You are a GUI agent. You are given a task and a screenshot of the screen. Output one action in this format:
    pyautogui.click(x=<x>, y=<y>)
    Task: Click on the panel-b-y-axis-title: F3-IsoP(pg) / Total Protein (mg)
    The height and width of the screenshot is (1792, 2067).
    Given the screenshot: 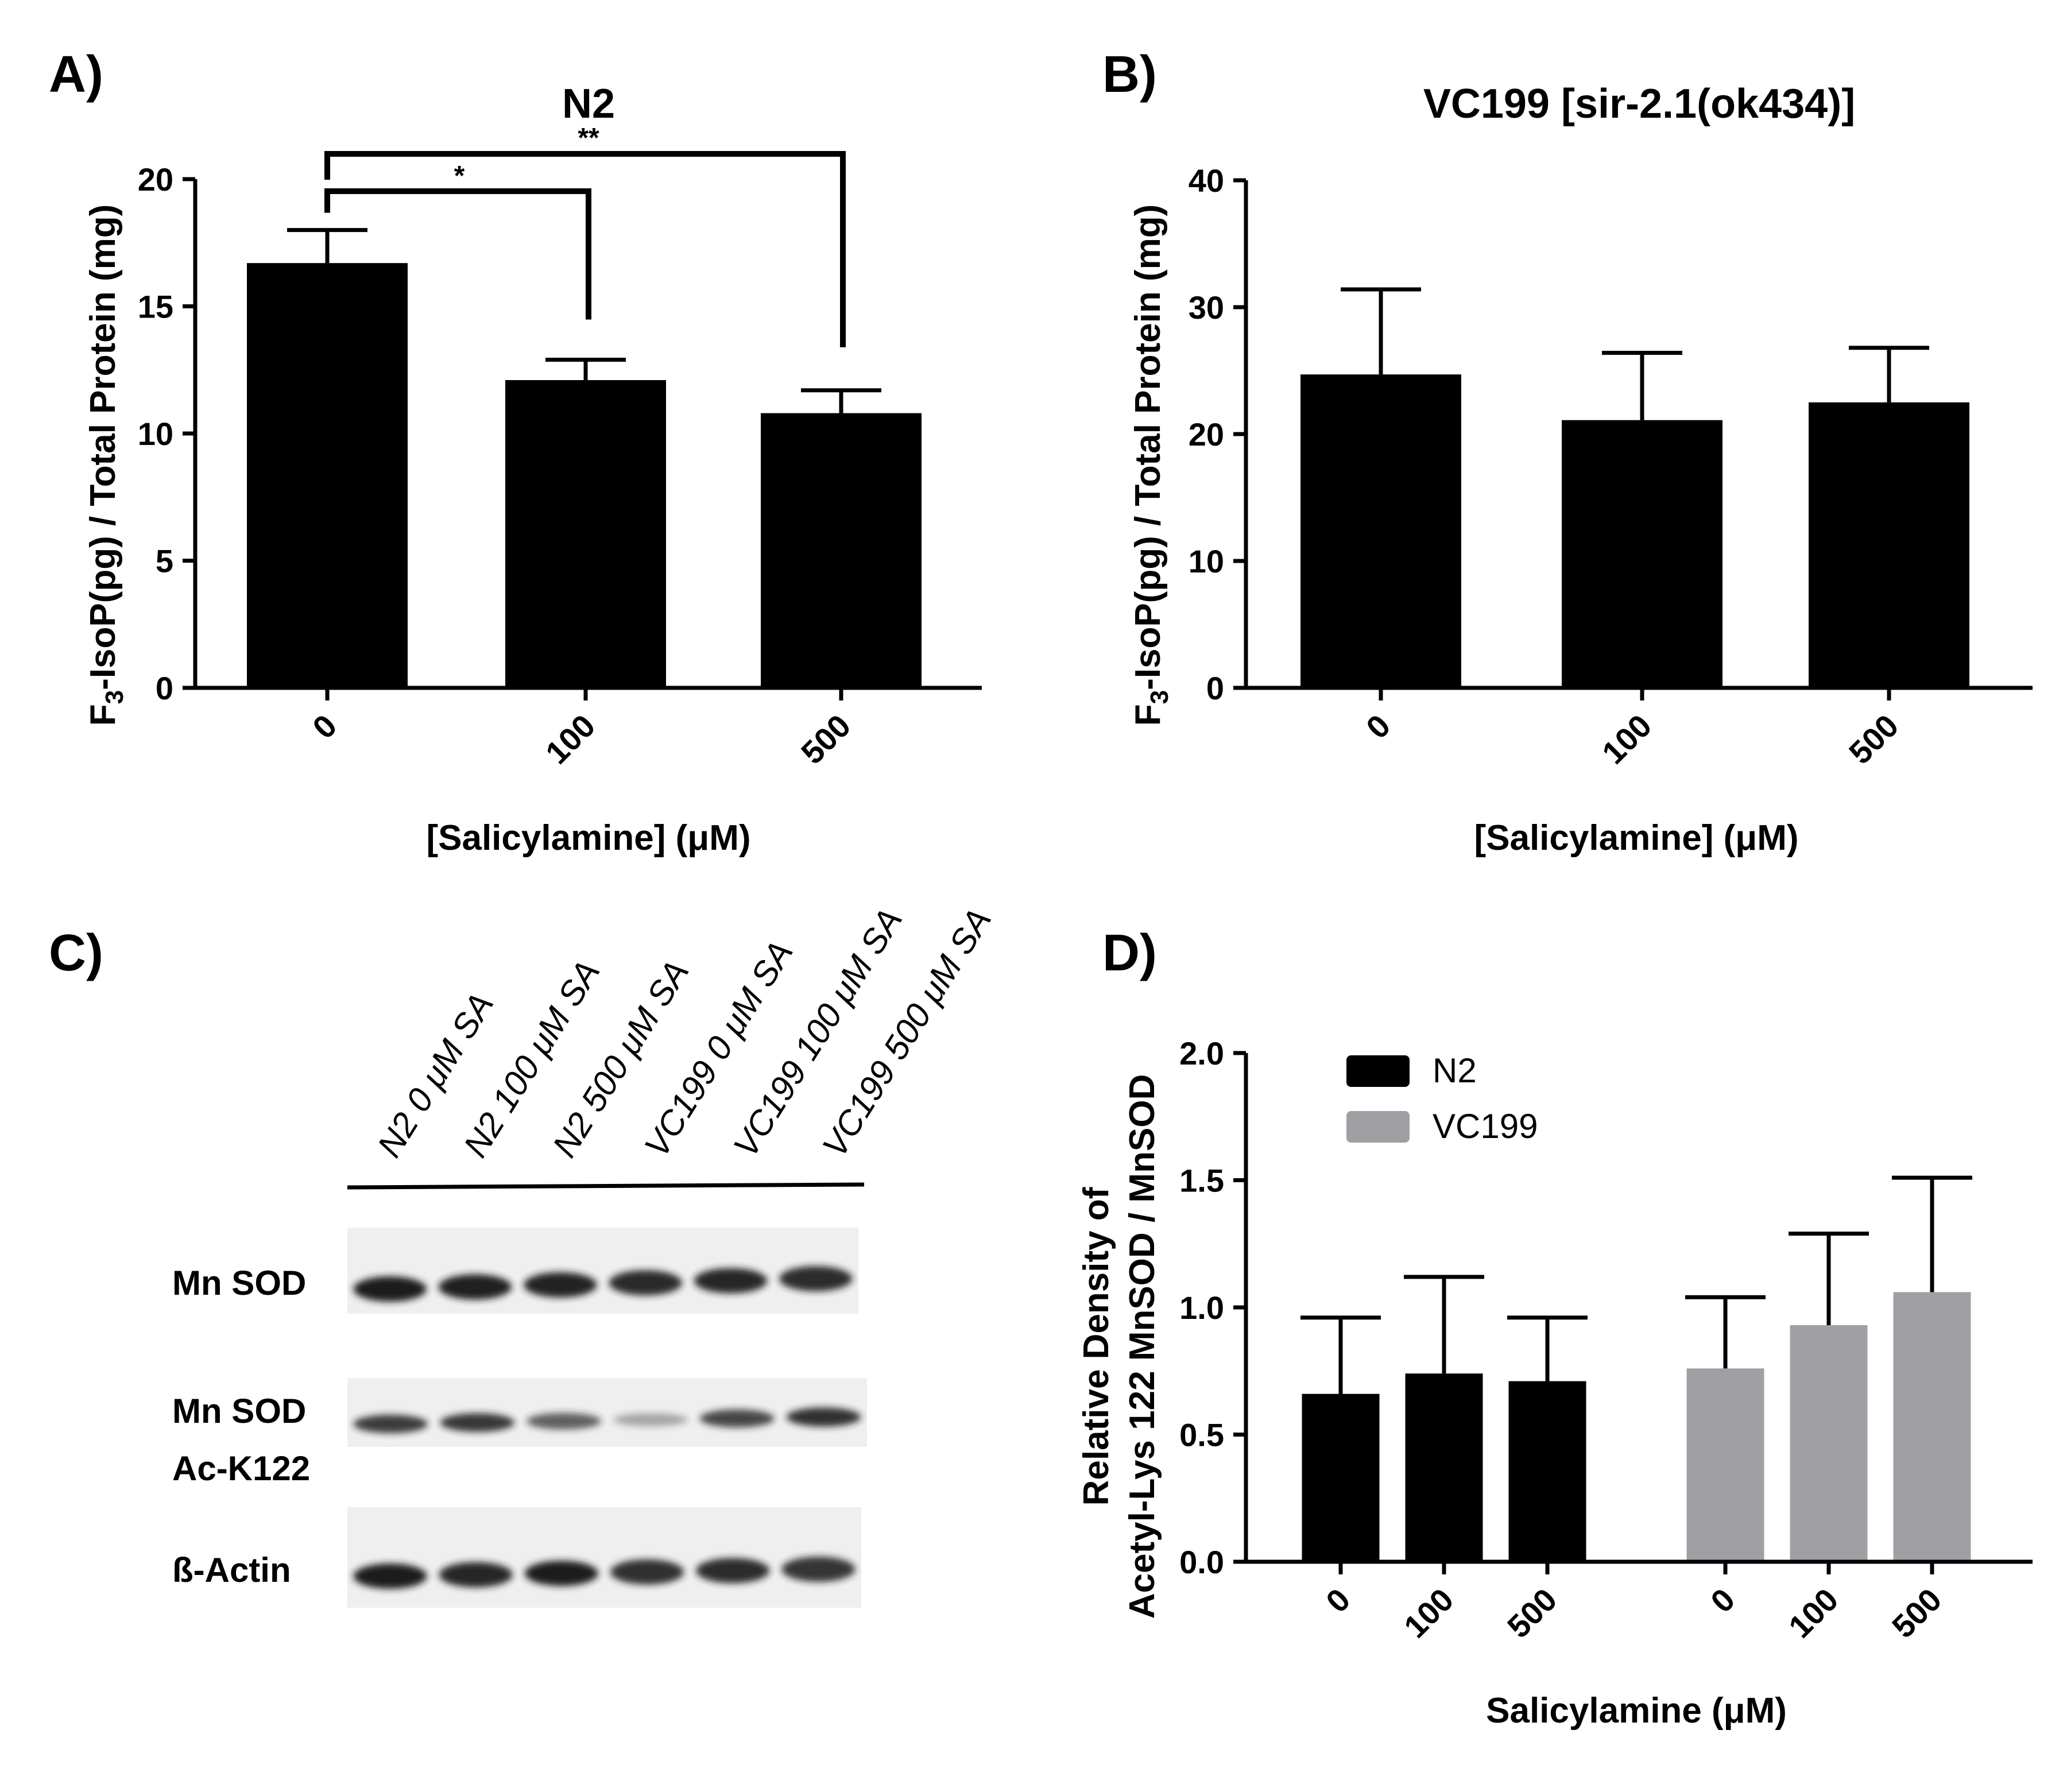 What is the action you would take?
    pyautogui.click(x=1151, y=465)
    